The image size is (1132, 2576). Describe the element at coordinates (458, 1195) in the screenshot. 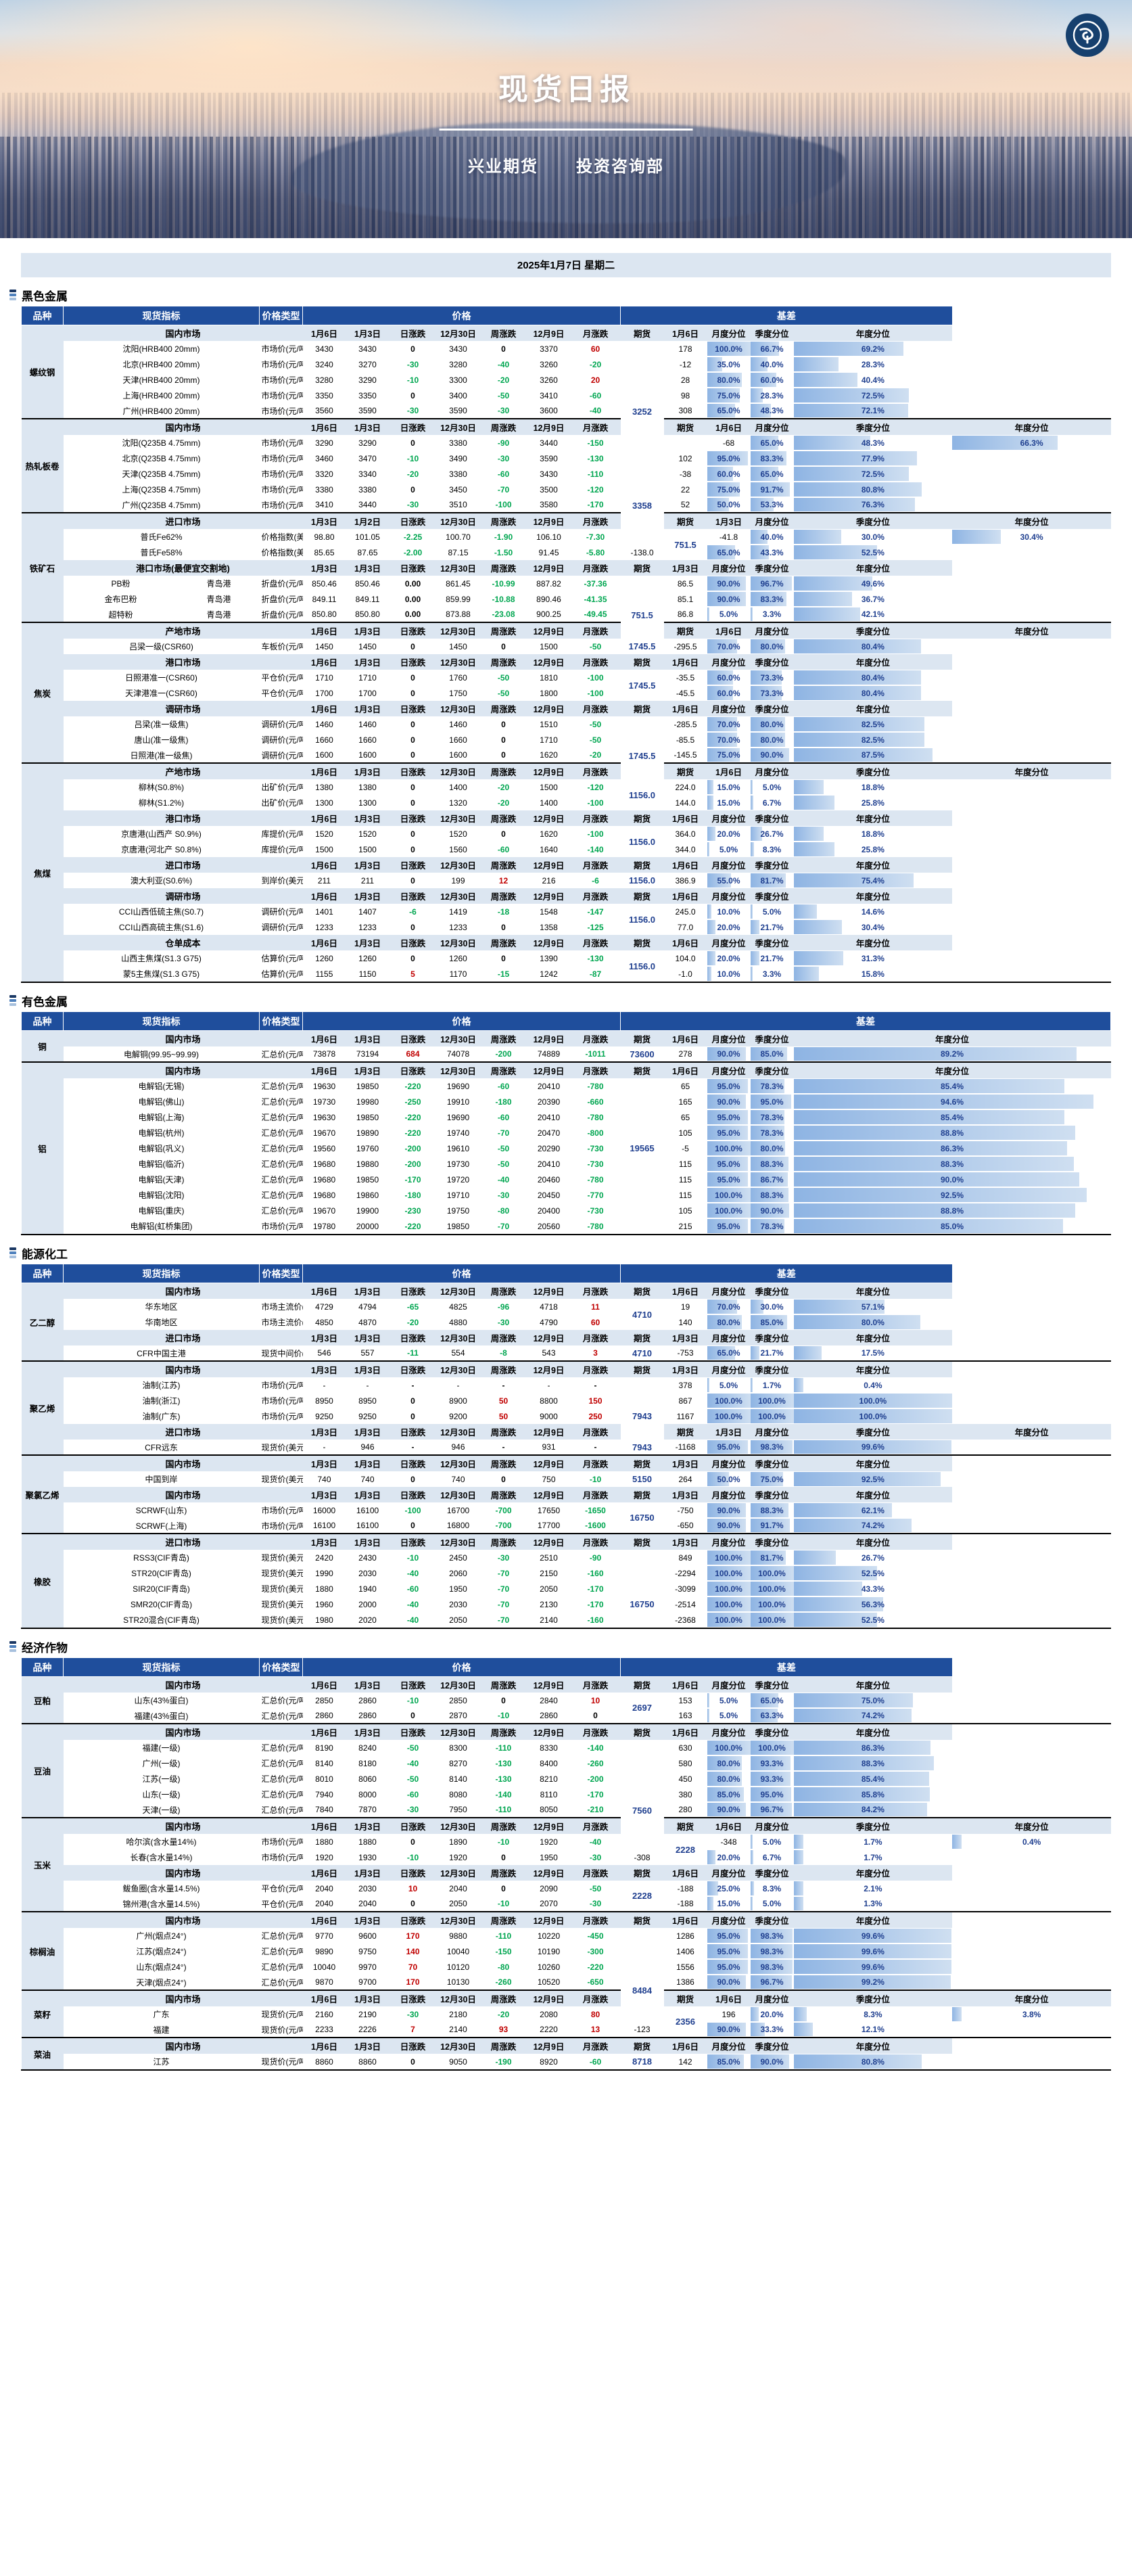

I see `price-cell: 19710` at that location.